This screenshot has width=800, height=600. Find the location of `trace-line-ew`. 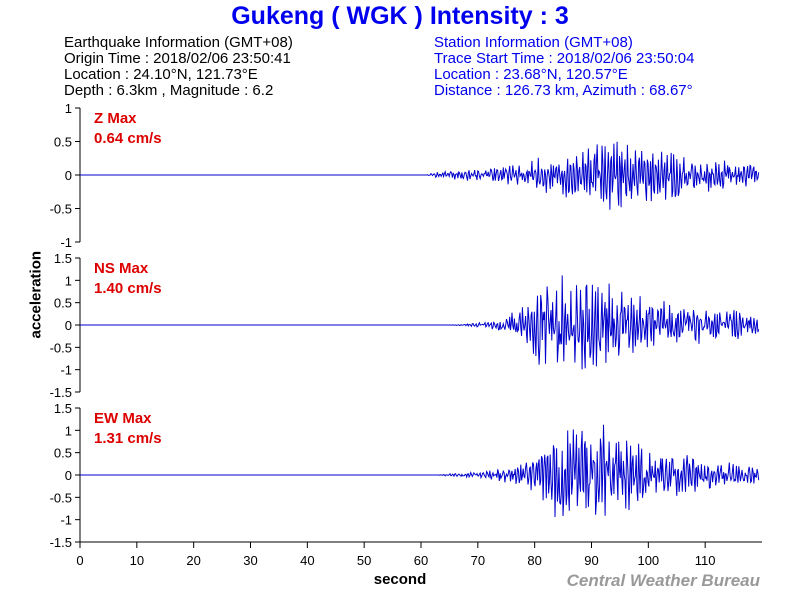

trace-line-ew is located at coordinates (420, 471).